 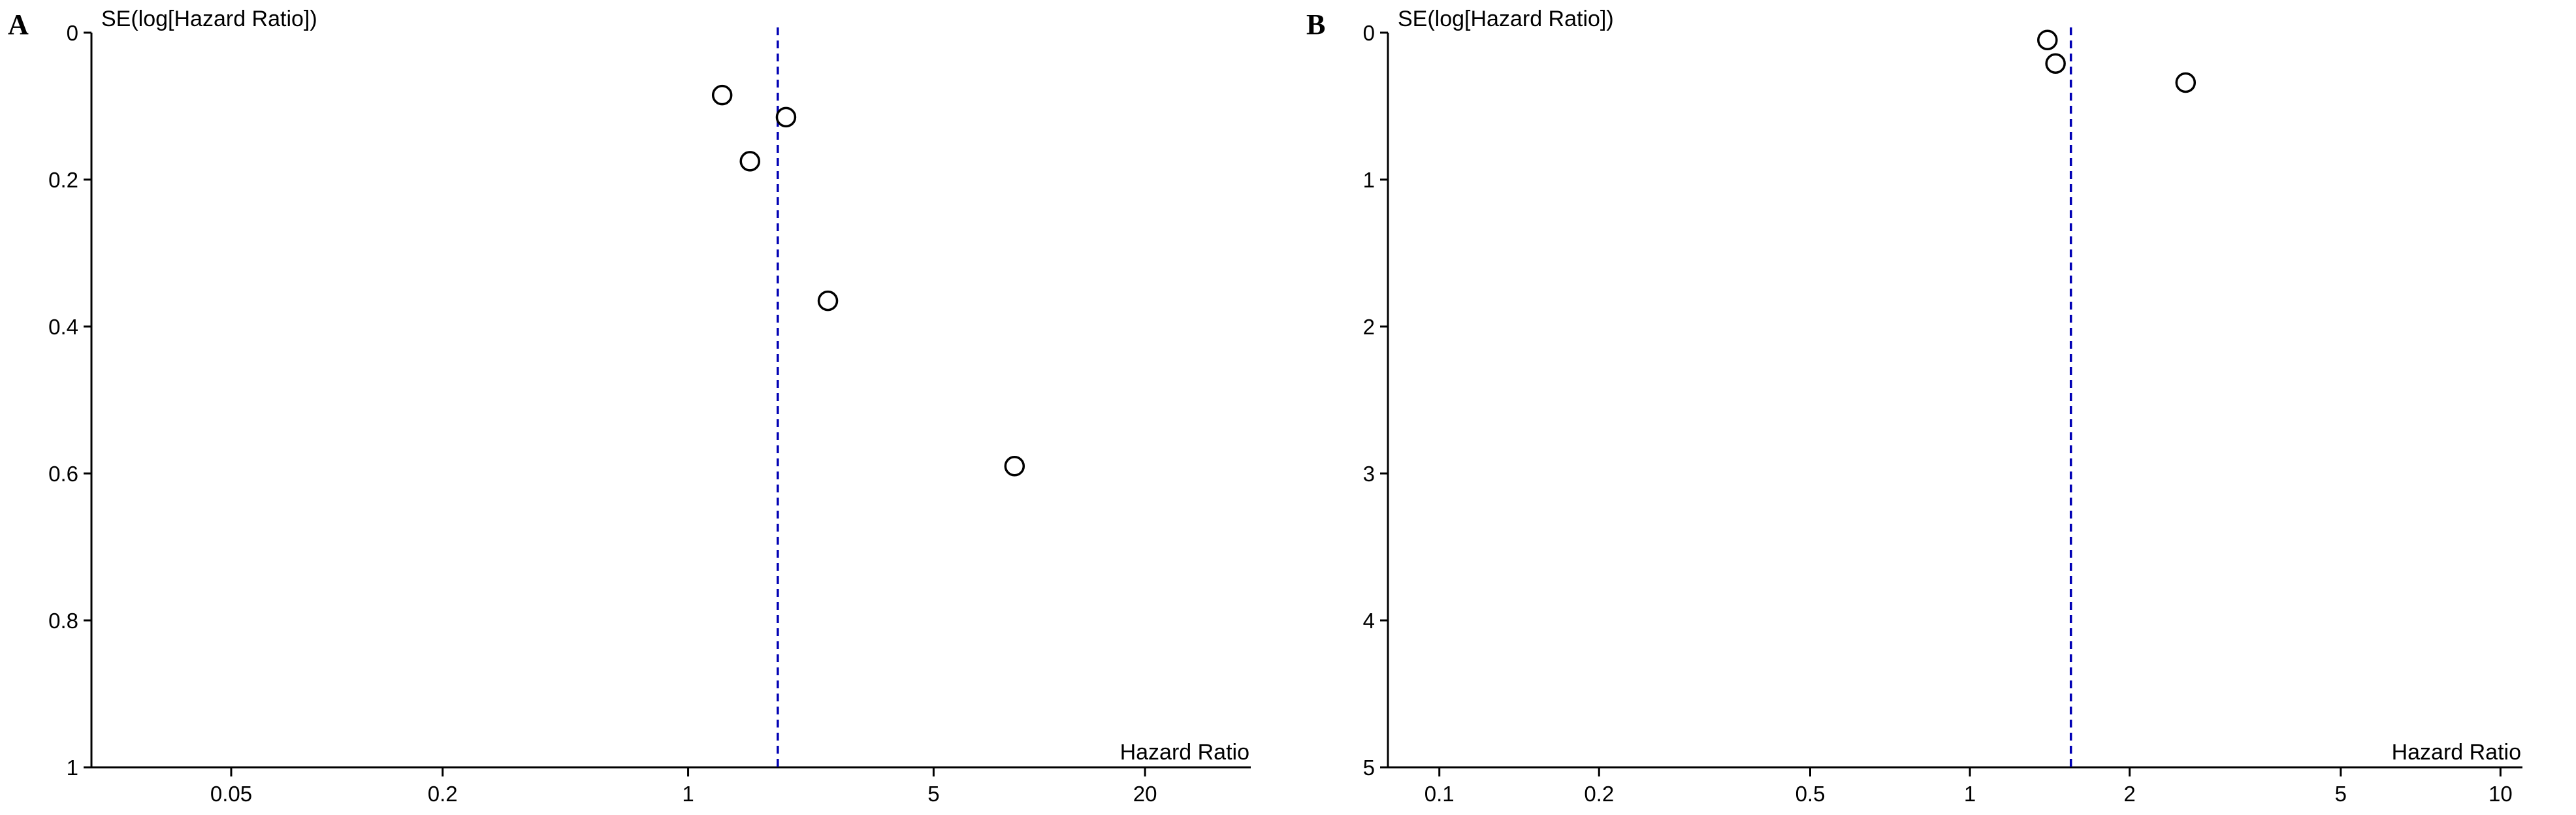 What do you see at coordinates (63, 327) in the screenshot?
I see `y-tick-label: 0.4` at bounding box center [63, 327].